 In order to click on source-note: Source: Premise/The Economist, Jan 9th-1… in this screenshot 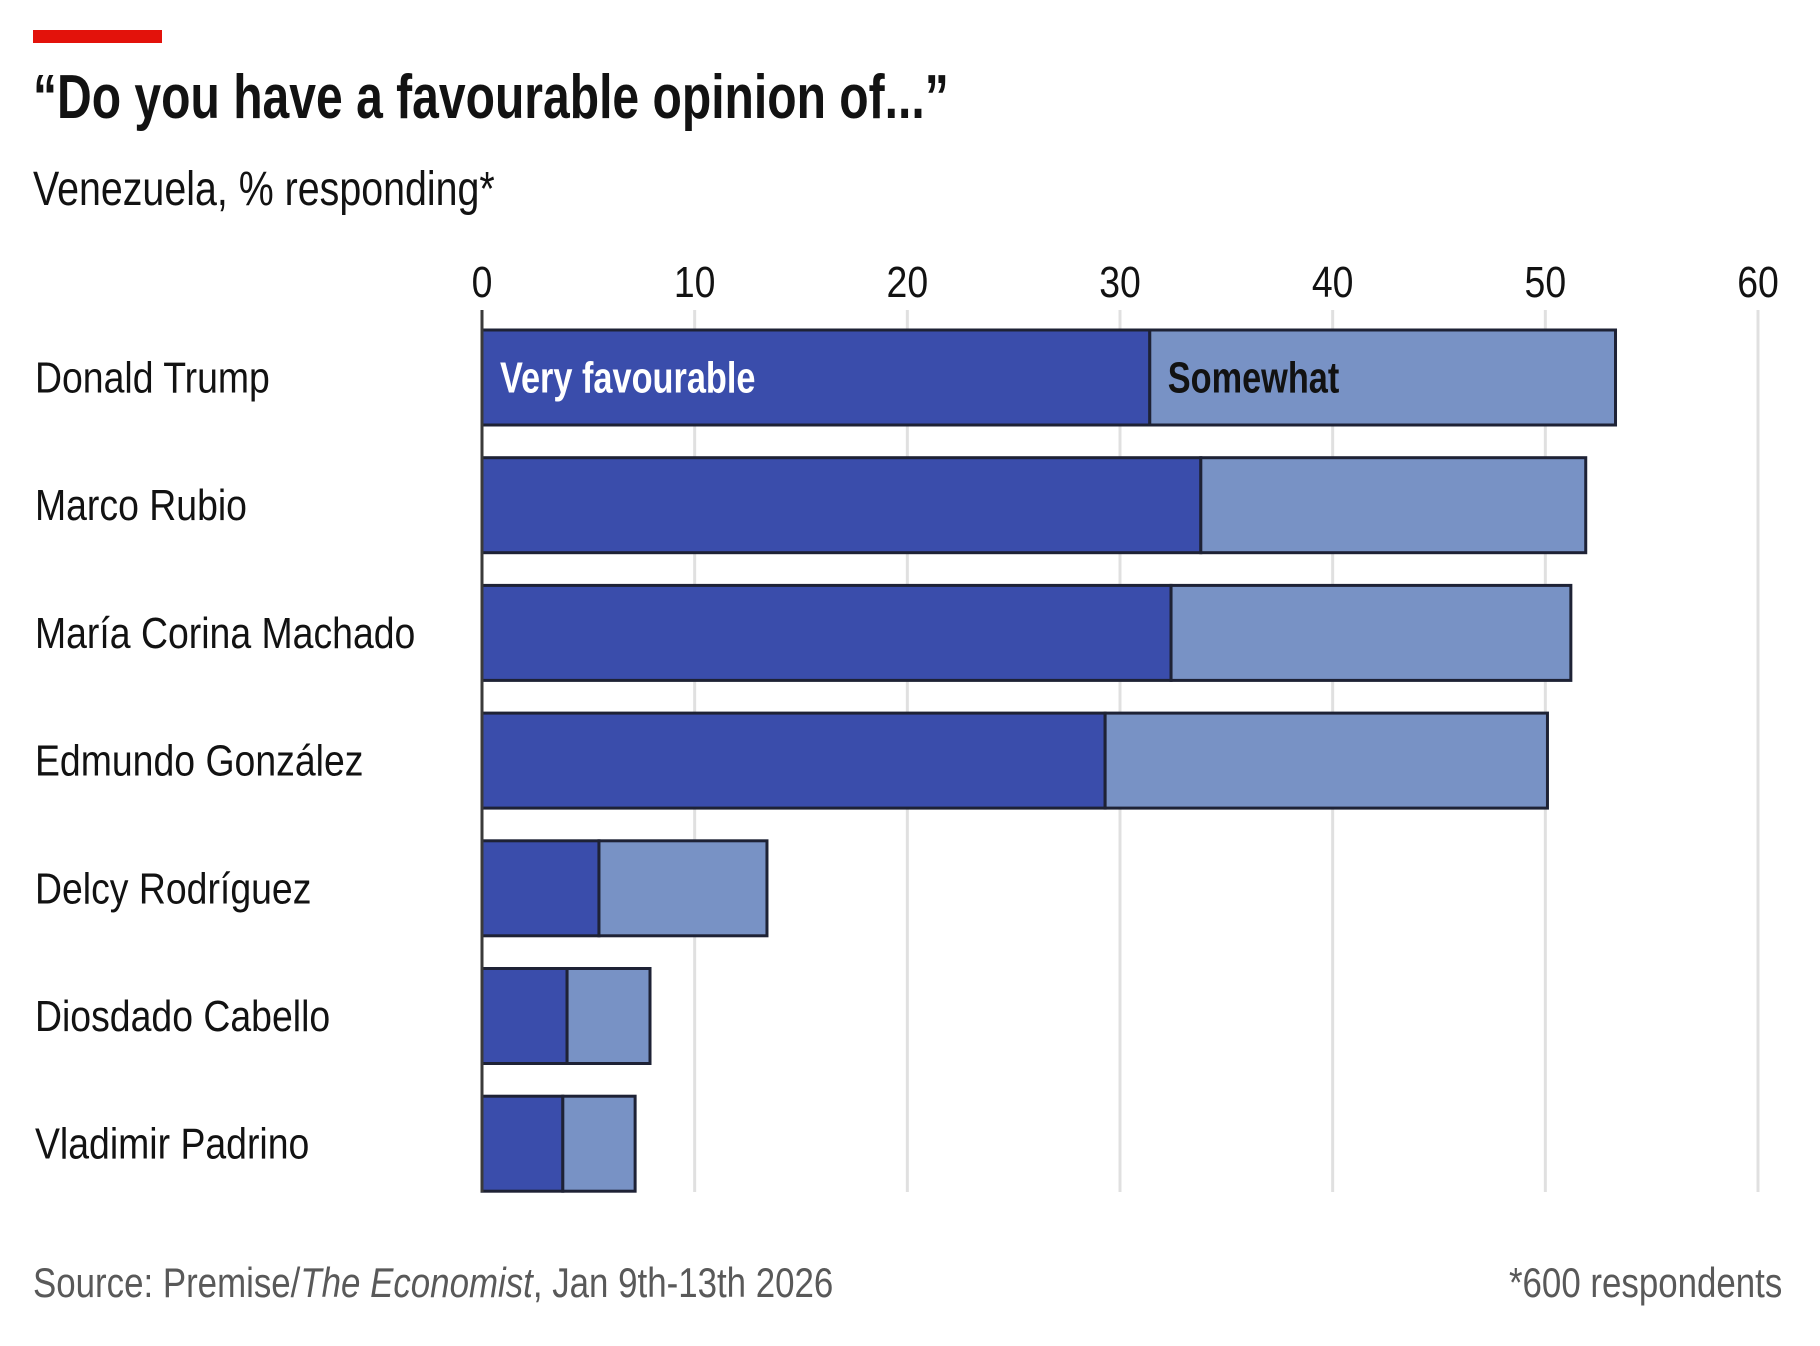, I will do `click(515, 1283)`.